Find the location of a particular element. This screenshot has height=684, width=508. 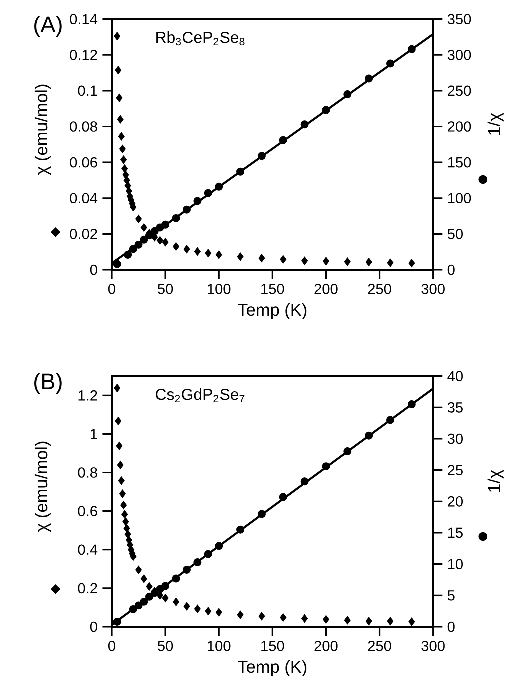

y2-tick-label: 10 is located at coordinates (455, 564).